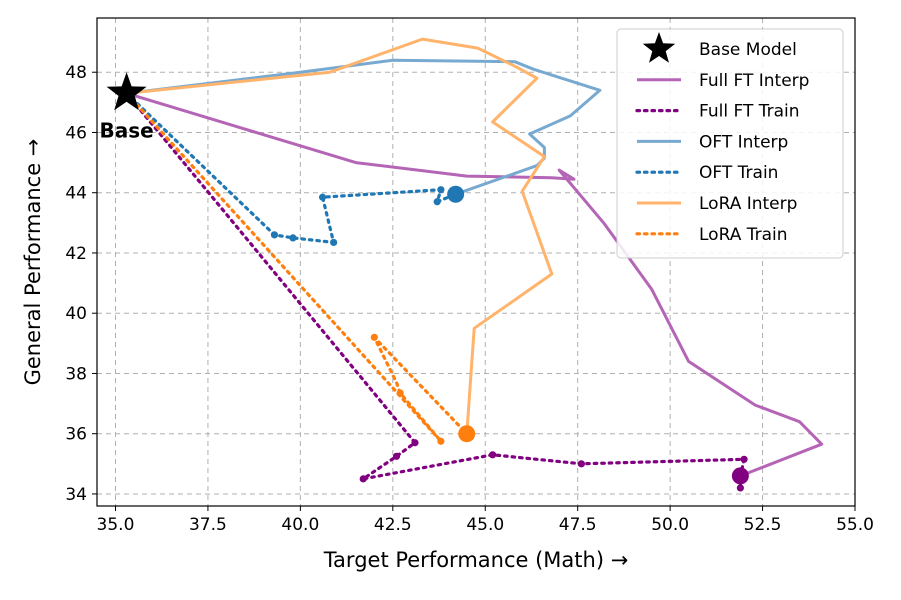 The height and width of the screenshot is (600, 901). Describe the element at coordinates (476, 560) in the screenshot. I see `x-axis-label: Target Performance (Math) →` at that location.